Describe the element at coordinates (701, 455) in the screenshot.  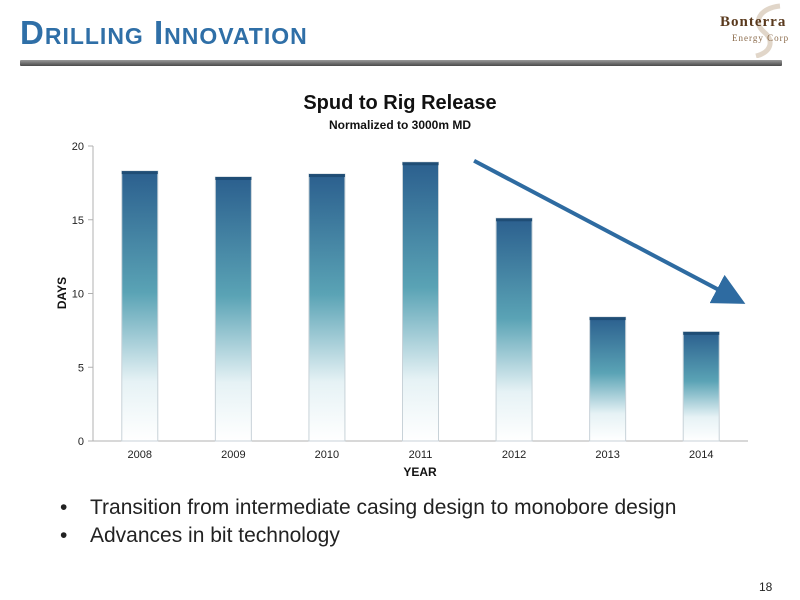
I see `x-tick-label: 2014` at that location.